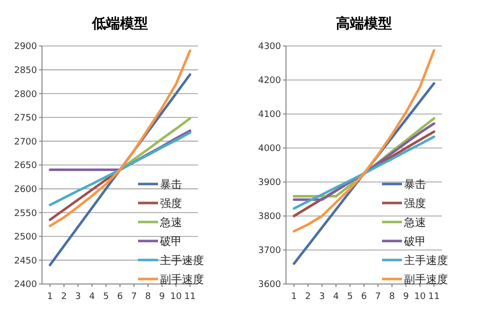 This screenshot has height=320, width=500. Describe the element at coordinates (270, 217) in the screenshot. I see `y-tick-label: 3800` at that location.